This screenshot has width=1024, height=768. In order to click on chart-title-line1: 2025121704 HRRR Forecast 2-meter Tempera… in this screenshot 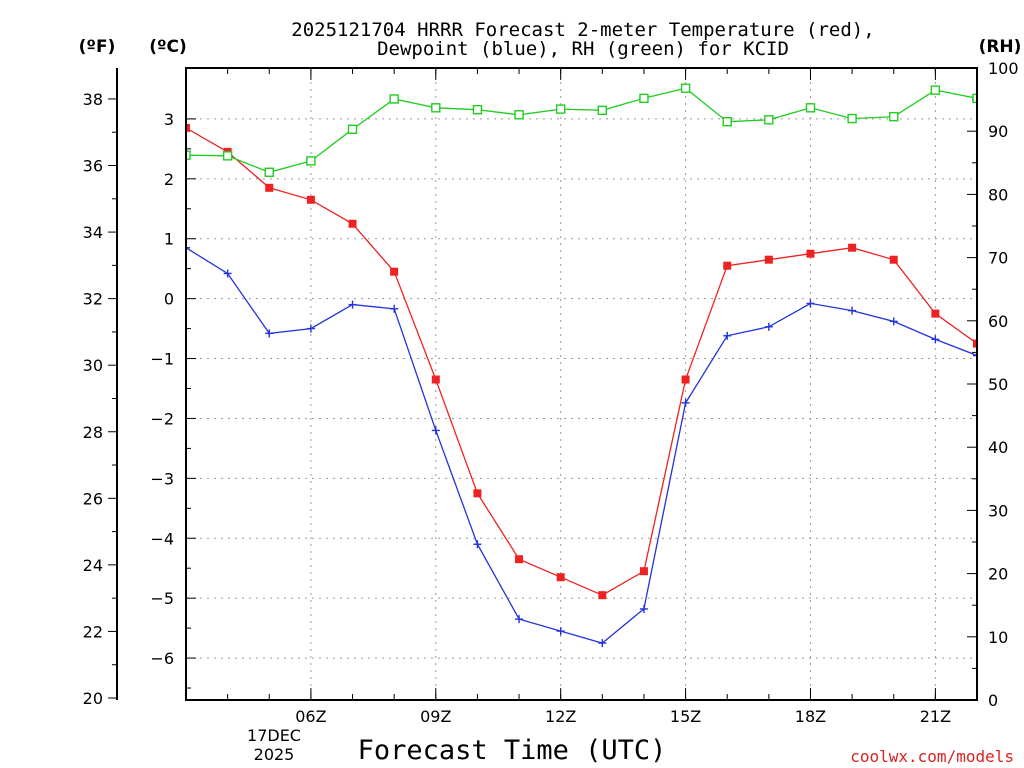, I will do `click(582, 30)`.